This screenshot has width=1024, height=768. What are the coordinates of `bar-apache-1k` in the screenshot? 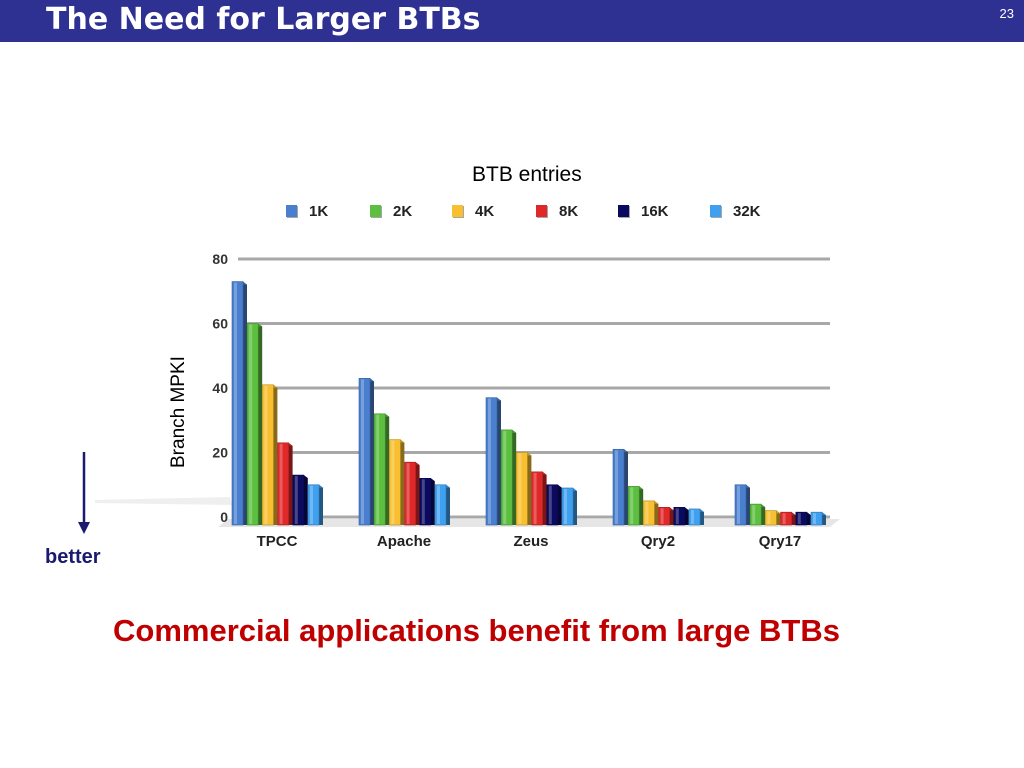 It's located at (364, 452).